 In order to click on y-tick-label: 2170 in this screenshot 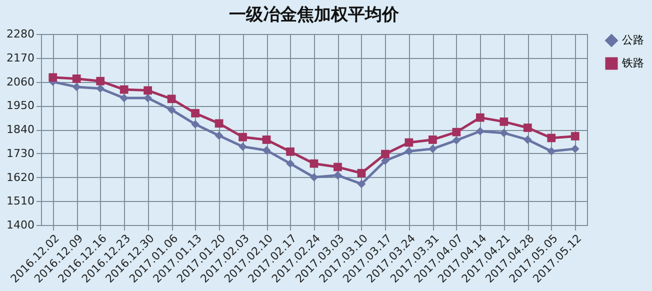, I will do `click(20, 57)`.